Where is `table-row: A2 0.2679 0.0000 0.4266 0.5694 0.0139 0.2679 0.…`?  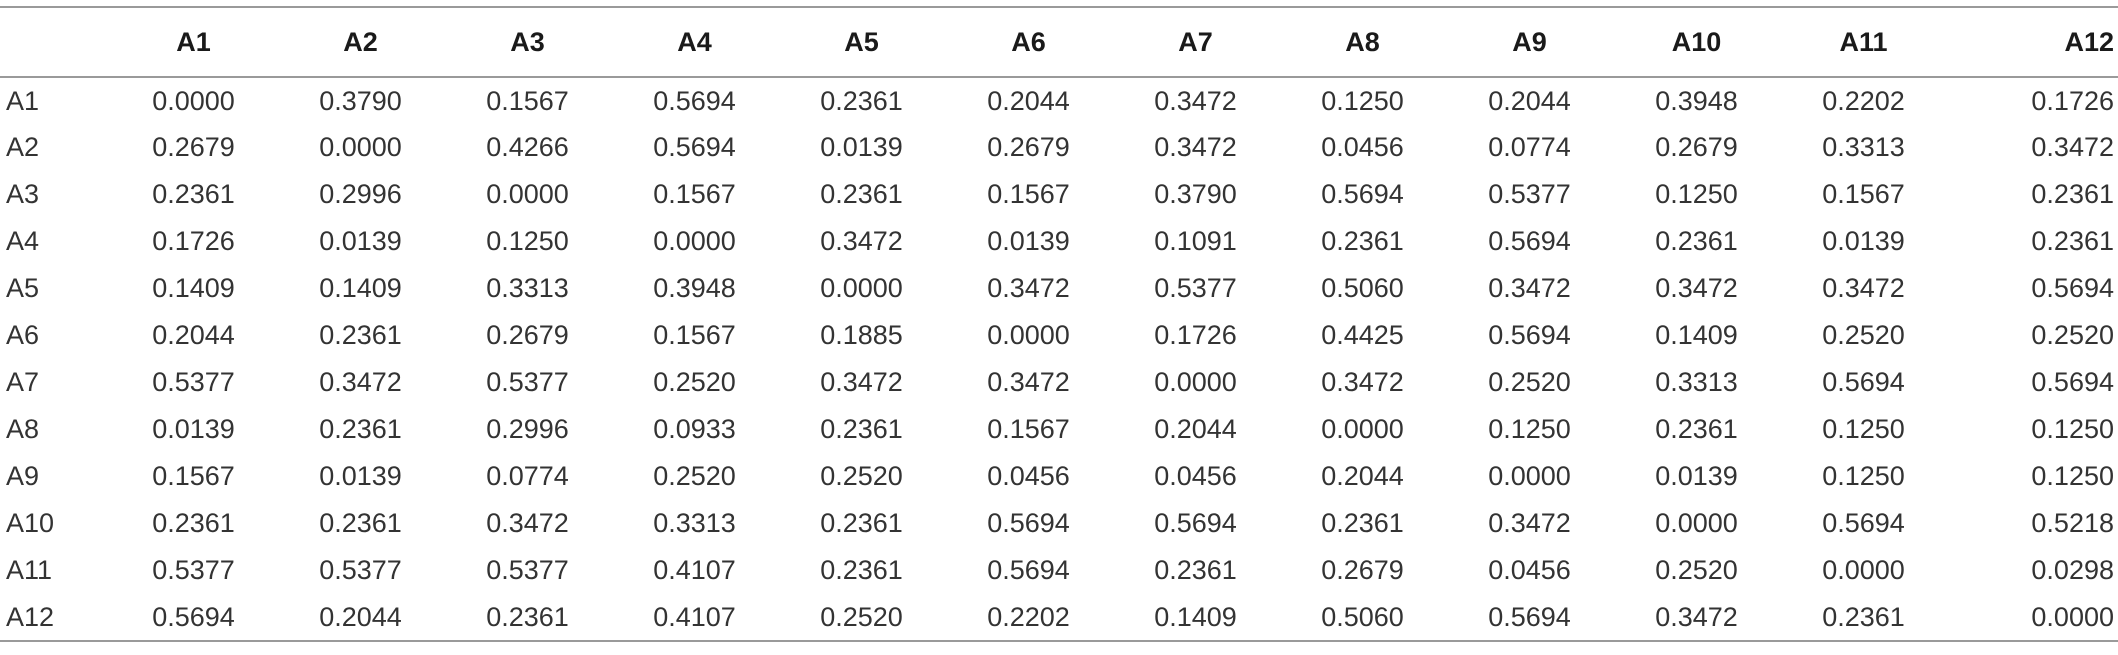 table-row: A2 0.2679 0.0000 0.4266 0.5694 0.0139 0.2679 0.… is located at coordinates (1059, 147).